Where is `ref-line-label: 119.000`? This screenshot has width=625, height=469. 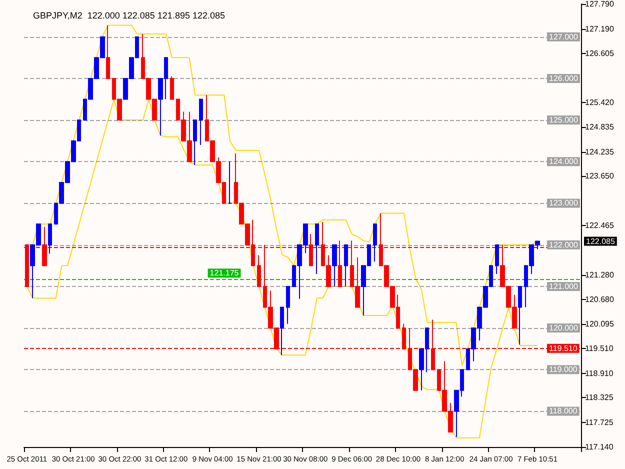 ref-line-label: 119.000 is located at coordinates (563, 369).